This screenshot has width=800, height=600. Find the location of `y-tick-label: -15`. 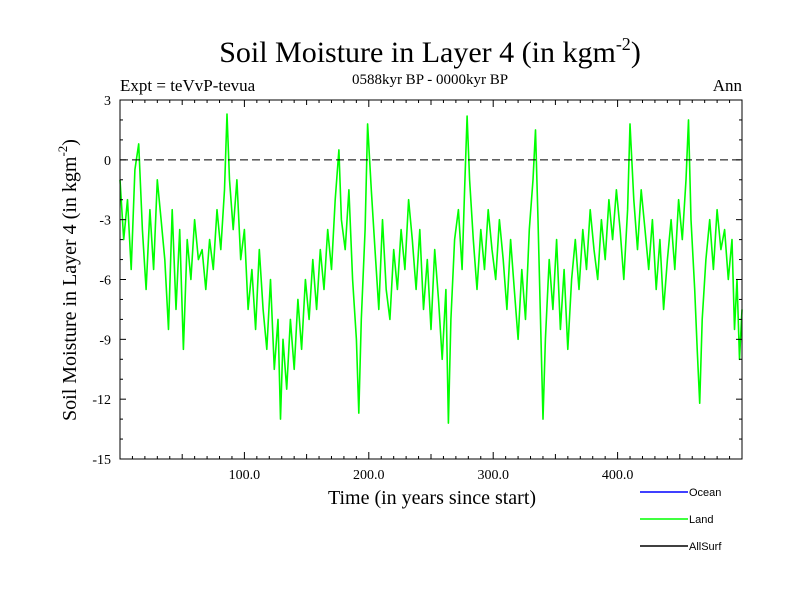

y-tick-label: -15 is located at coordinates (101, 460).